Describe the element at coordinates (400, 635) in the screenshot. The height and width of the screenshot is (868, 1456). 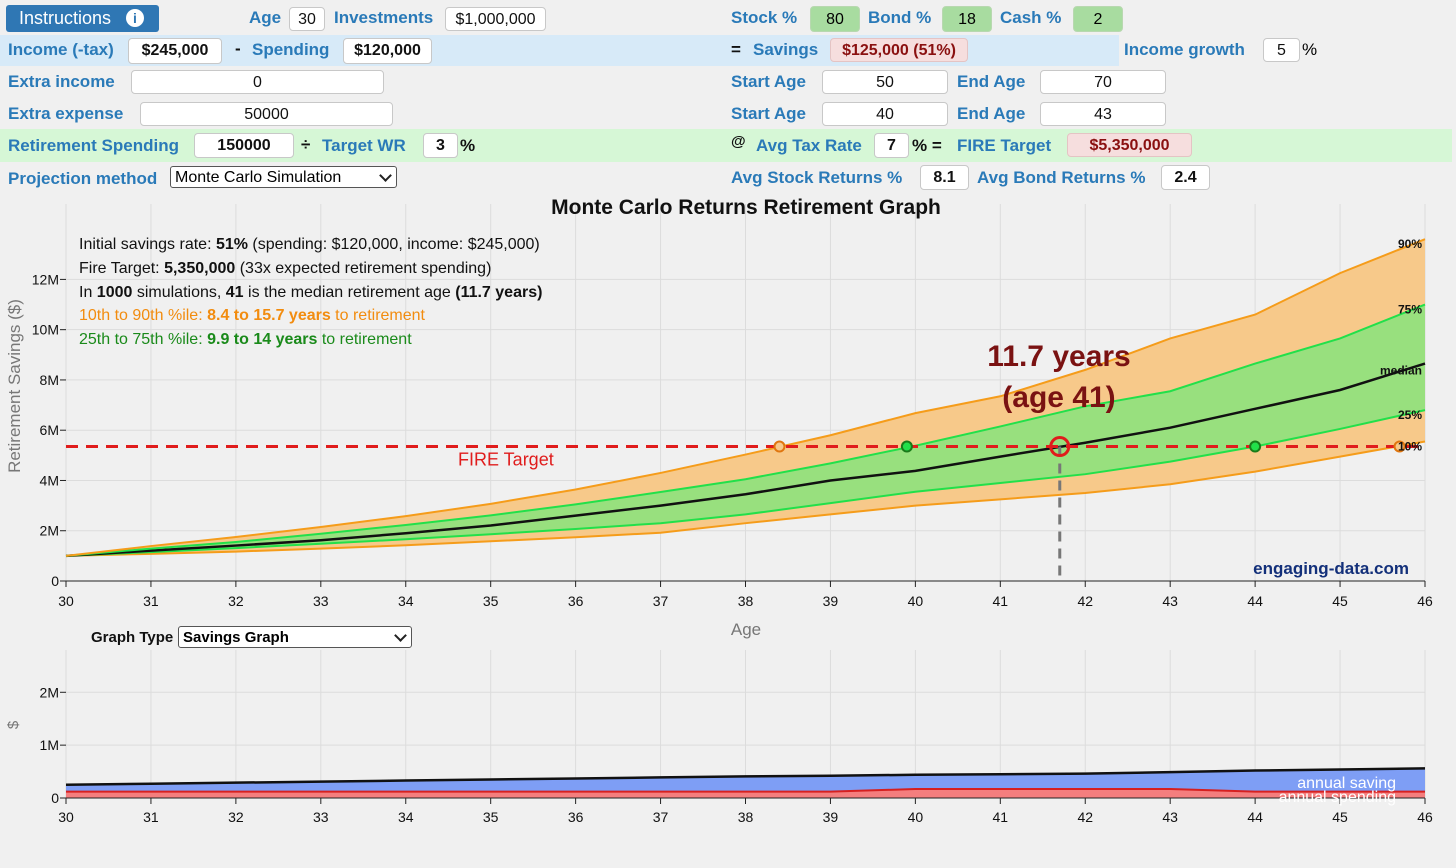
I see `chevron-down-icon` at that location.